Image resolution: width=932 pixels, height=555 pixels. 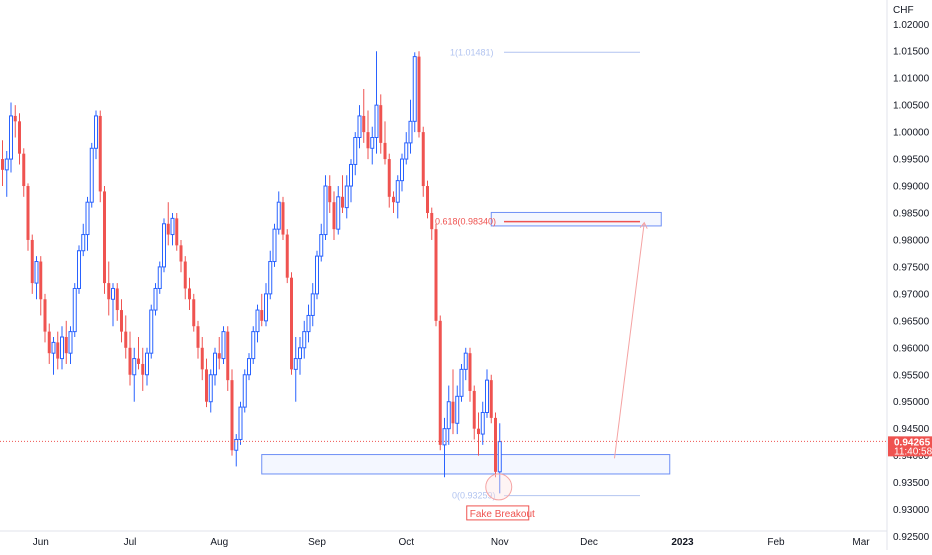 I want to click on x-tick-label: Oct, so click(x=406, y=542).